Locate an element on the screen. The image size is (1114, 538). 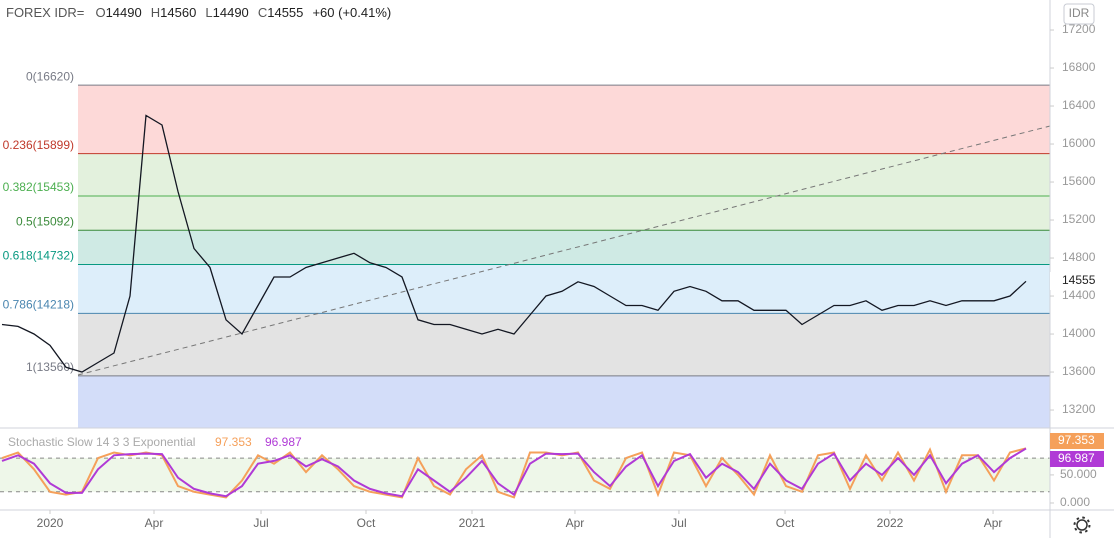
fib-label: 0(16620) is located at coordinates (50, 76).